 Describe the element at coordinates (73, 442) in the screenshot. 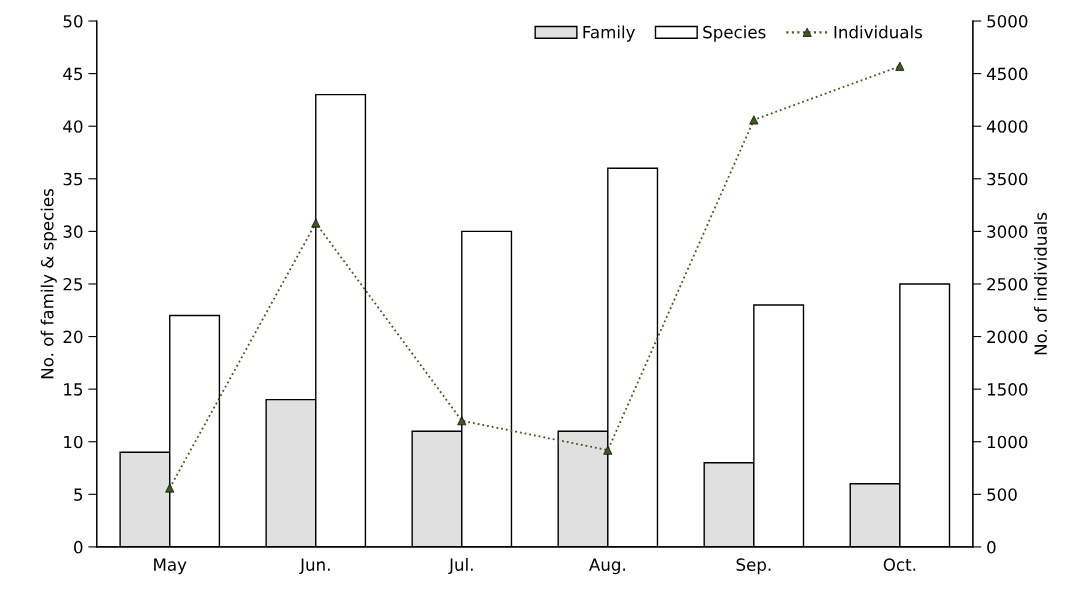

I see `y-tick-label: 10` at that location.